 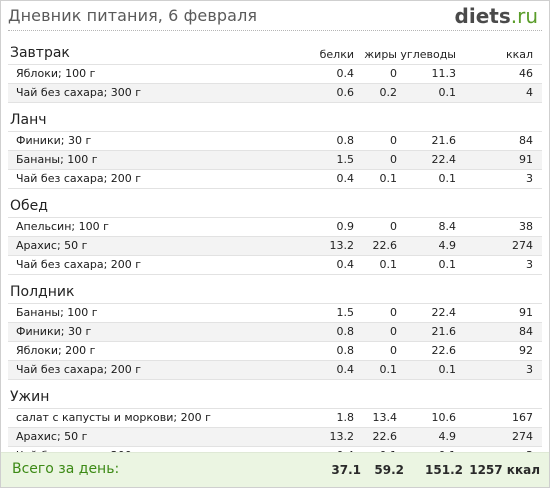 I want to click on total-kcal: 1257 ккал, so click(x=504, y=470).